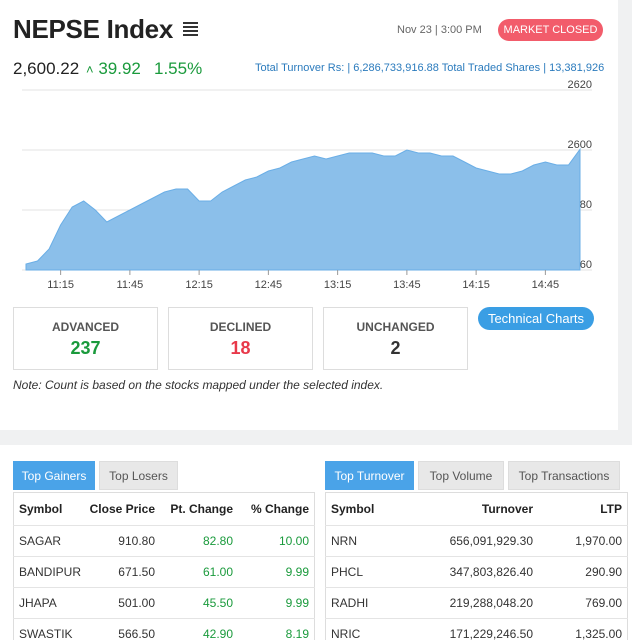 This screenshot has width=632, height=640. What do you see at coordinates (46, 68) in the screenshot?
I see `index-value: 2,600.22` at bounding box center [46, 68].